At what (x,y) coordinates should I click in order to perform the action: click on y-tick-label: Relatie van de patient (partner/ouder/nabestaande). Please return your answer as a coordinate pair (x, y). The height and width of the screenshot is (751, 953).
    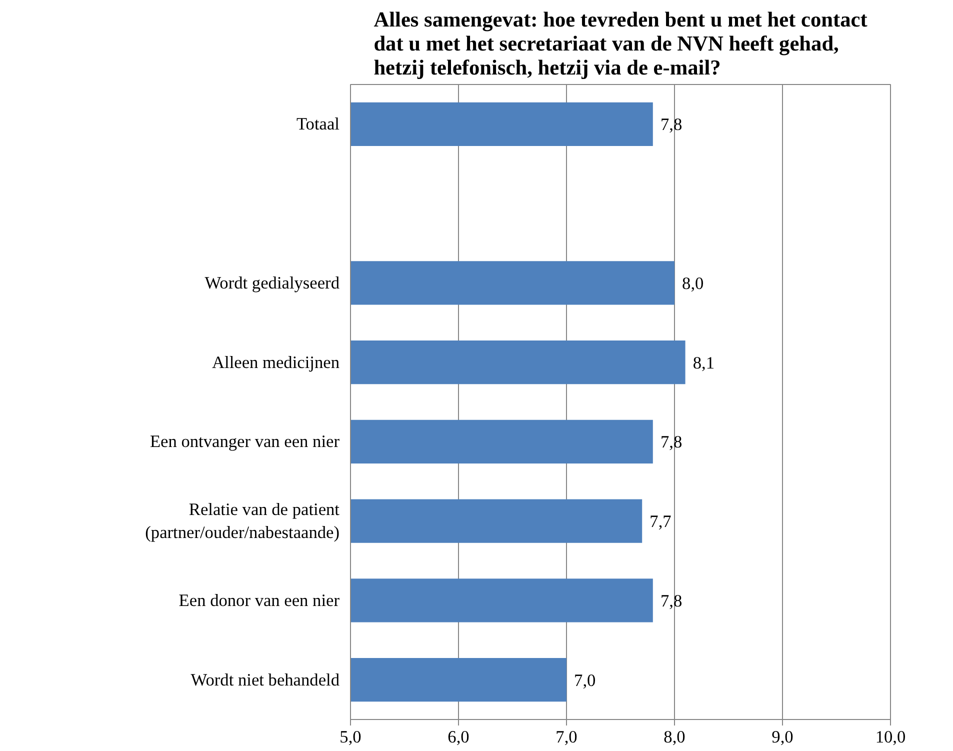
    Looking at the image, I should click on (242, 521).